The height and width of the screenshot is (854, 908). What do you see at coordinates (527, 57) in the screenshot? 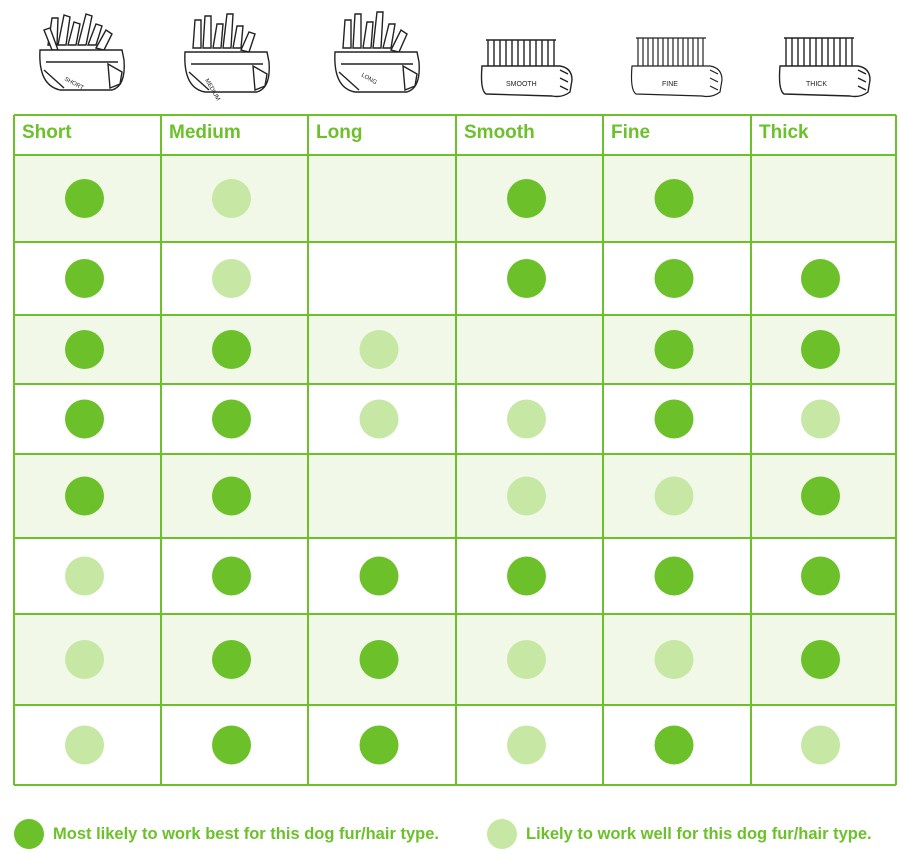
I see `smooth-brush-icon: SMOOTH` at bounding box center [527, 57].